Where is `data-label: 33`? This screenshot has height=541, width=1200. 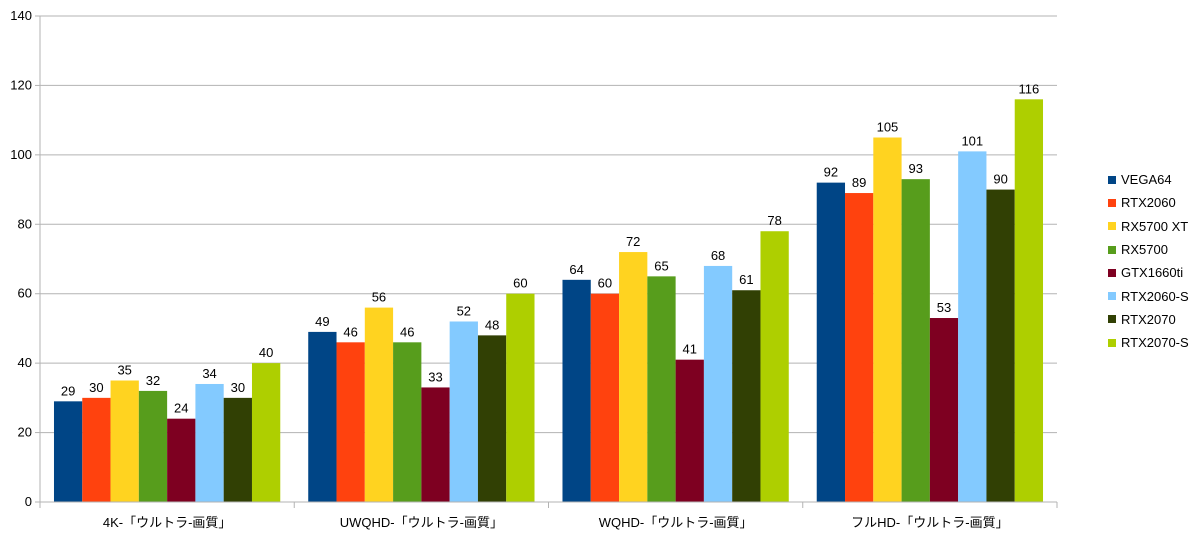
data-label: 33 is located at coordinates (435, 376).